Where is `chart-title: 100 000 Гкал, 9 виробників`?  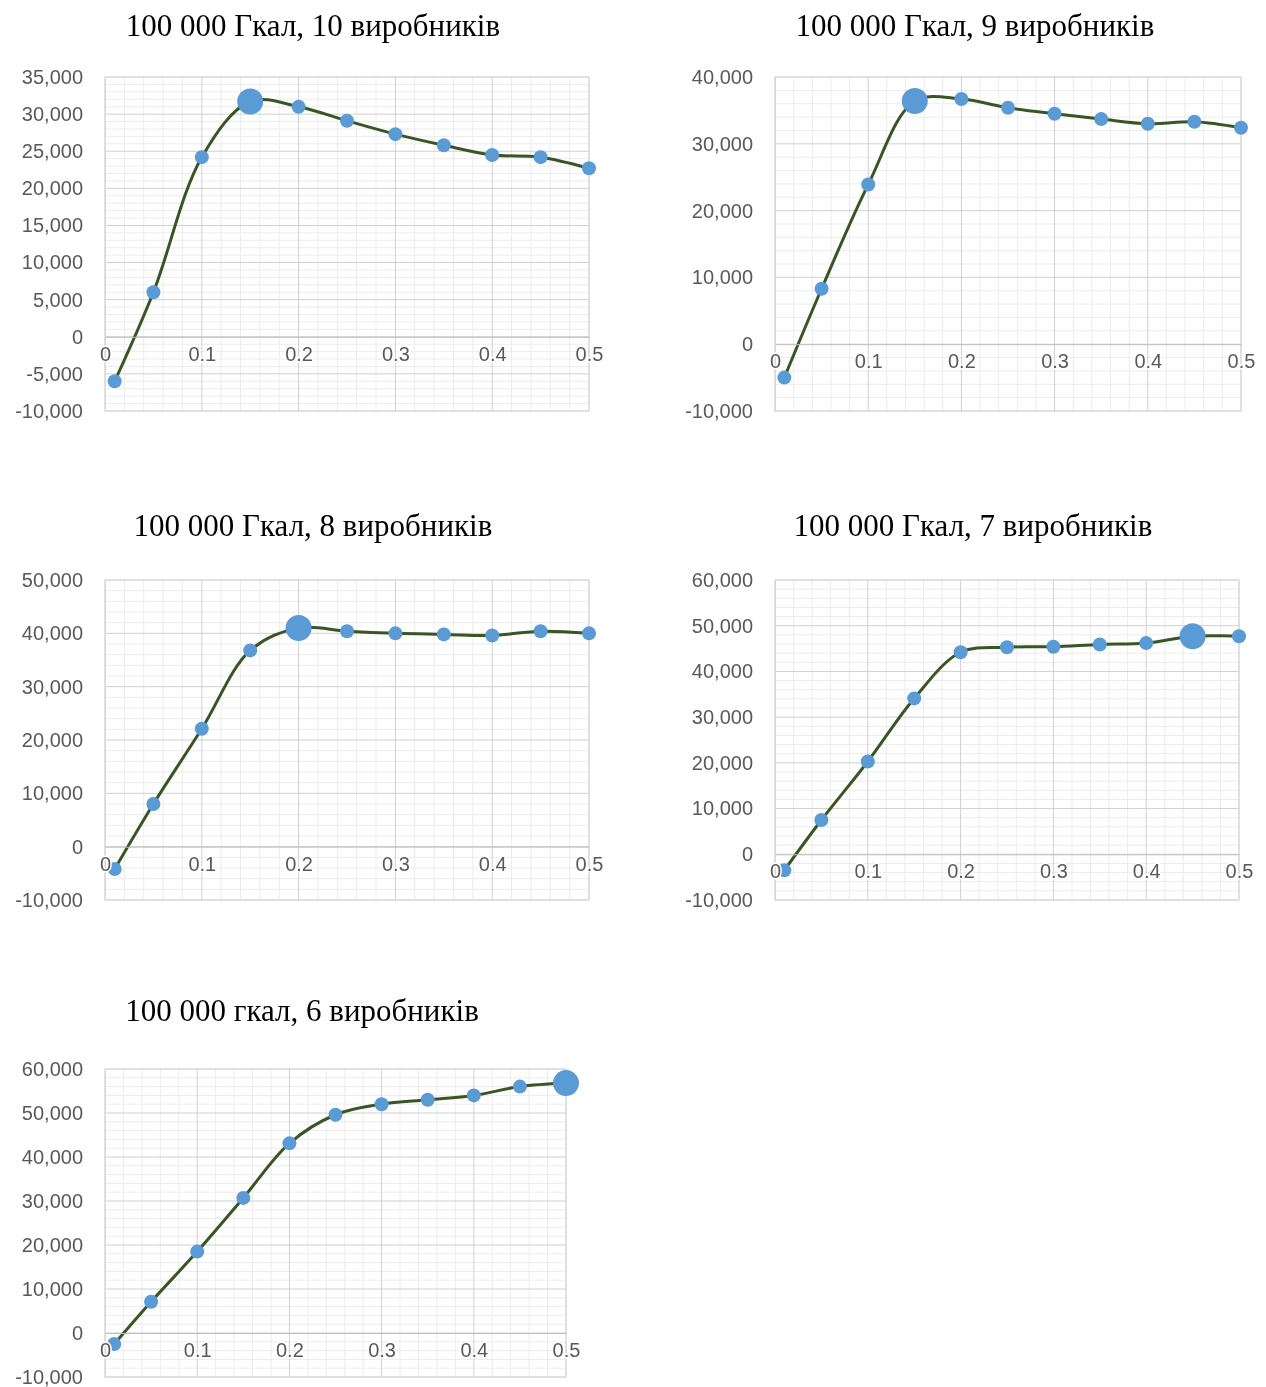
chart-title: 100 000 Гкал, 9 виробників is located at coordinates (975, 25).